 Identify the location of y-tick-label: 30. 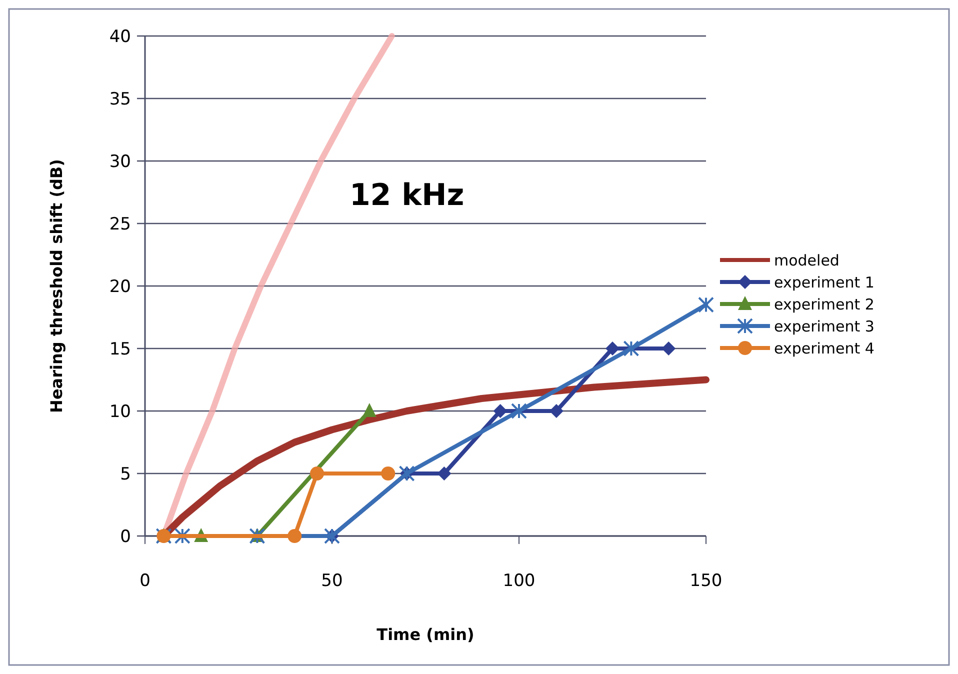
(120, 162).